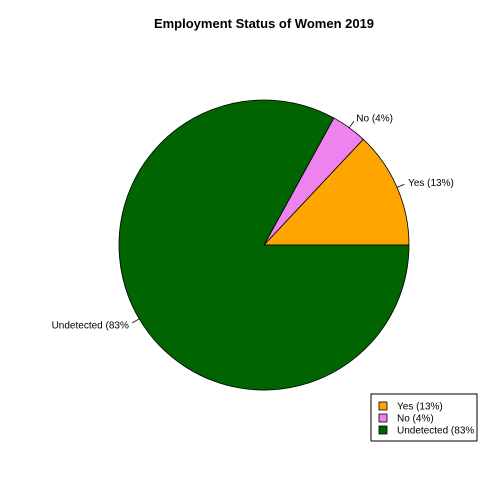 Image resolution: width=504 pixels, height=504 pixels. I want to click on slice-label-2: Undetected (83%, so click(90, 325).